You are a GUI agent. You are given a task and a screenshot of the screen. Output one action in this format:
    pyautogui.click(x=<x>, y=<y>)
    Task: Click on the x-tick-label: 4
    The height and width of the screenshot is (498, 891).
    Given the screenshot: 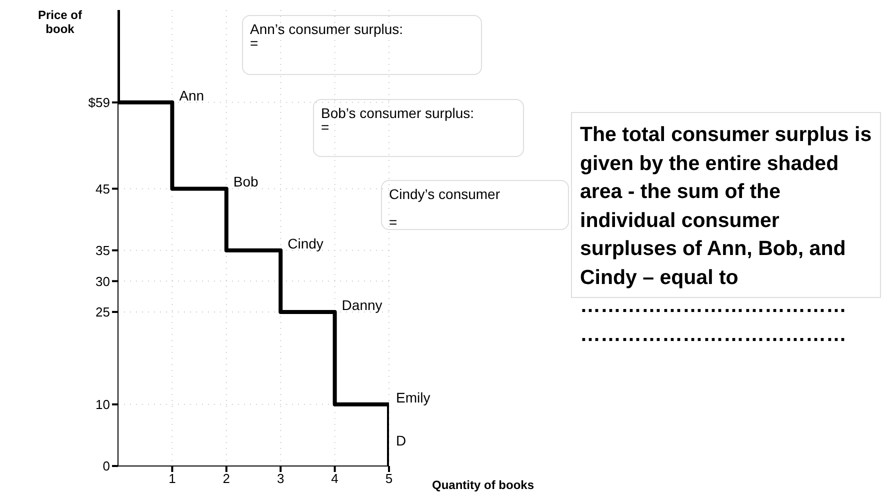 What is the action you would take?
    pyautogui.click(x=334, y=478)
    